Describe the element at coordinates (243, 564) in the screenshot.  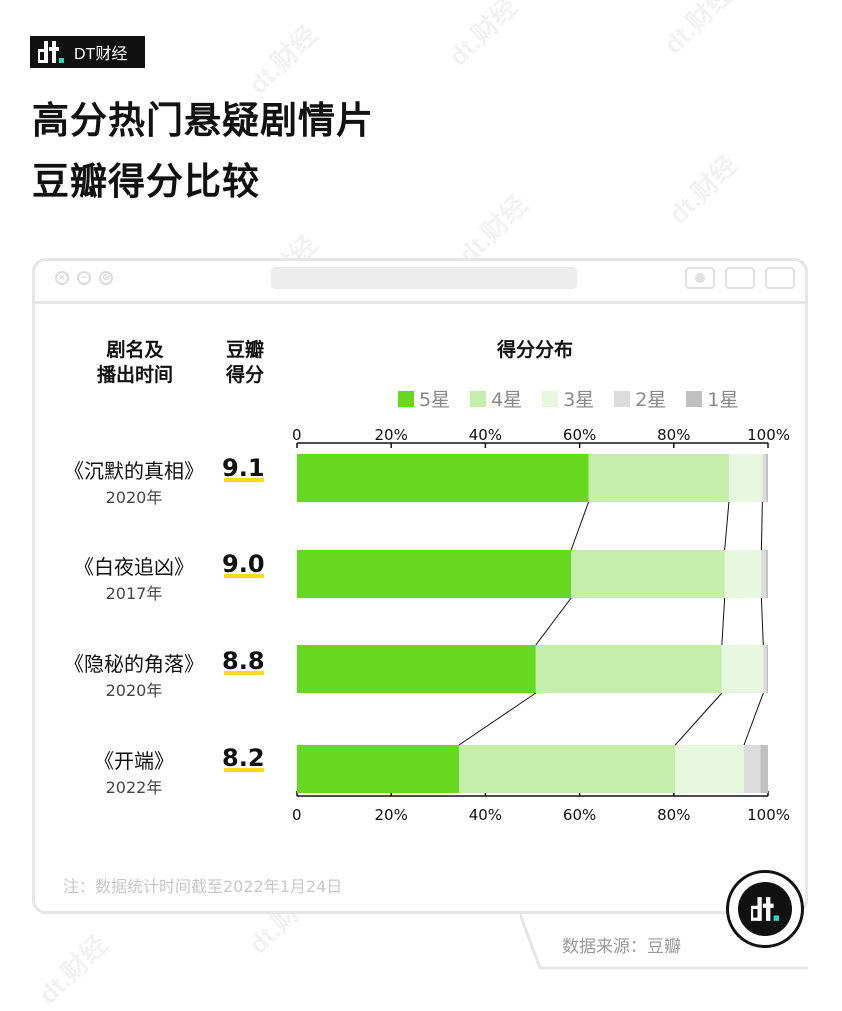
I see `show-score: 9.0` at that location.